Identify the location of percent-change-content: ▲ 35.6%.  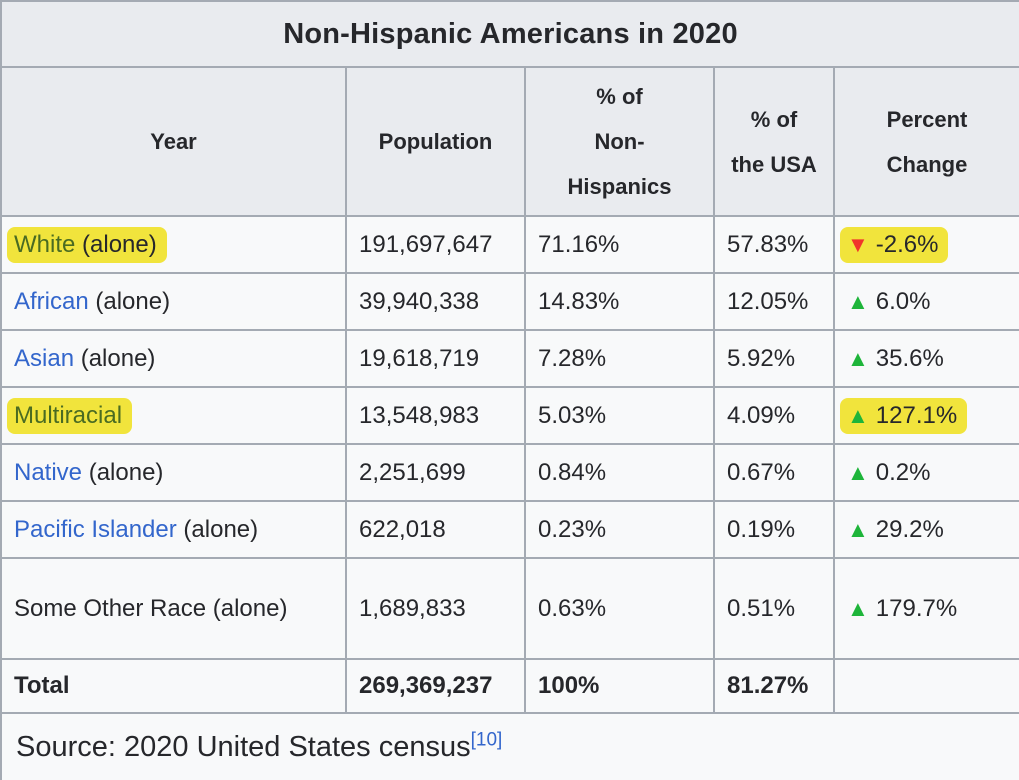
(895, 358).